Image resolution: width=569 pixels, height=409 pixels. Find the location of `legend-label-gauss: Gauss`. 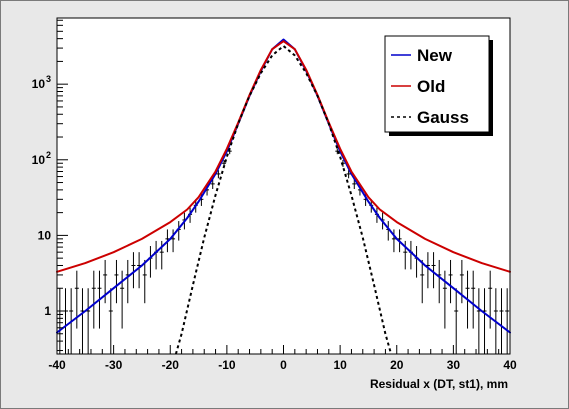

legend-label-gauss: Gauss is located at coordinates (443, 117).